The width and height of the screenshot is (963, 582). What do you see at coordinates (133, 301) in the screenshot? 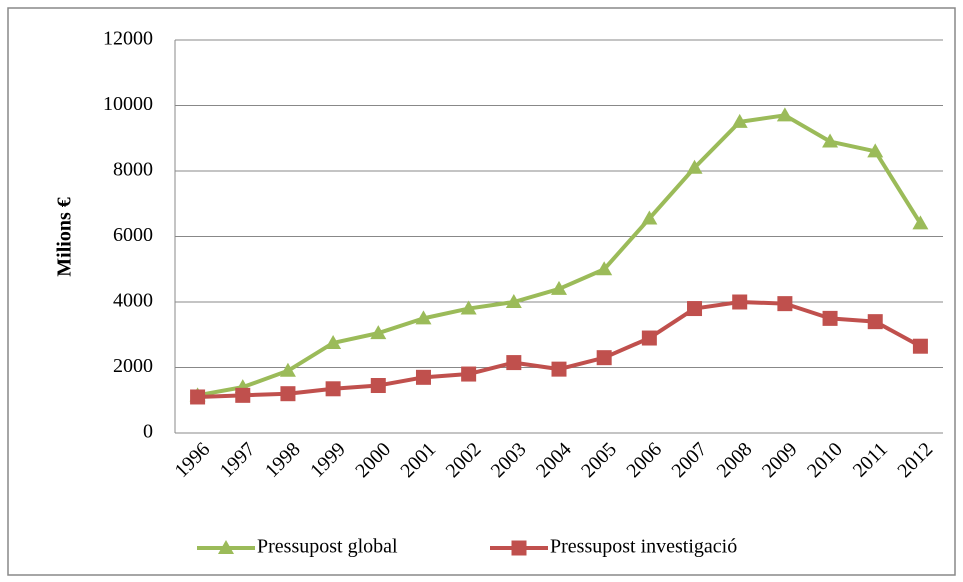
I see `y-tick-label: 4000` at bounding box center [133, 301].